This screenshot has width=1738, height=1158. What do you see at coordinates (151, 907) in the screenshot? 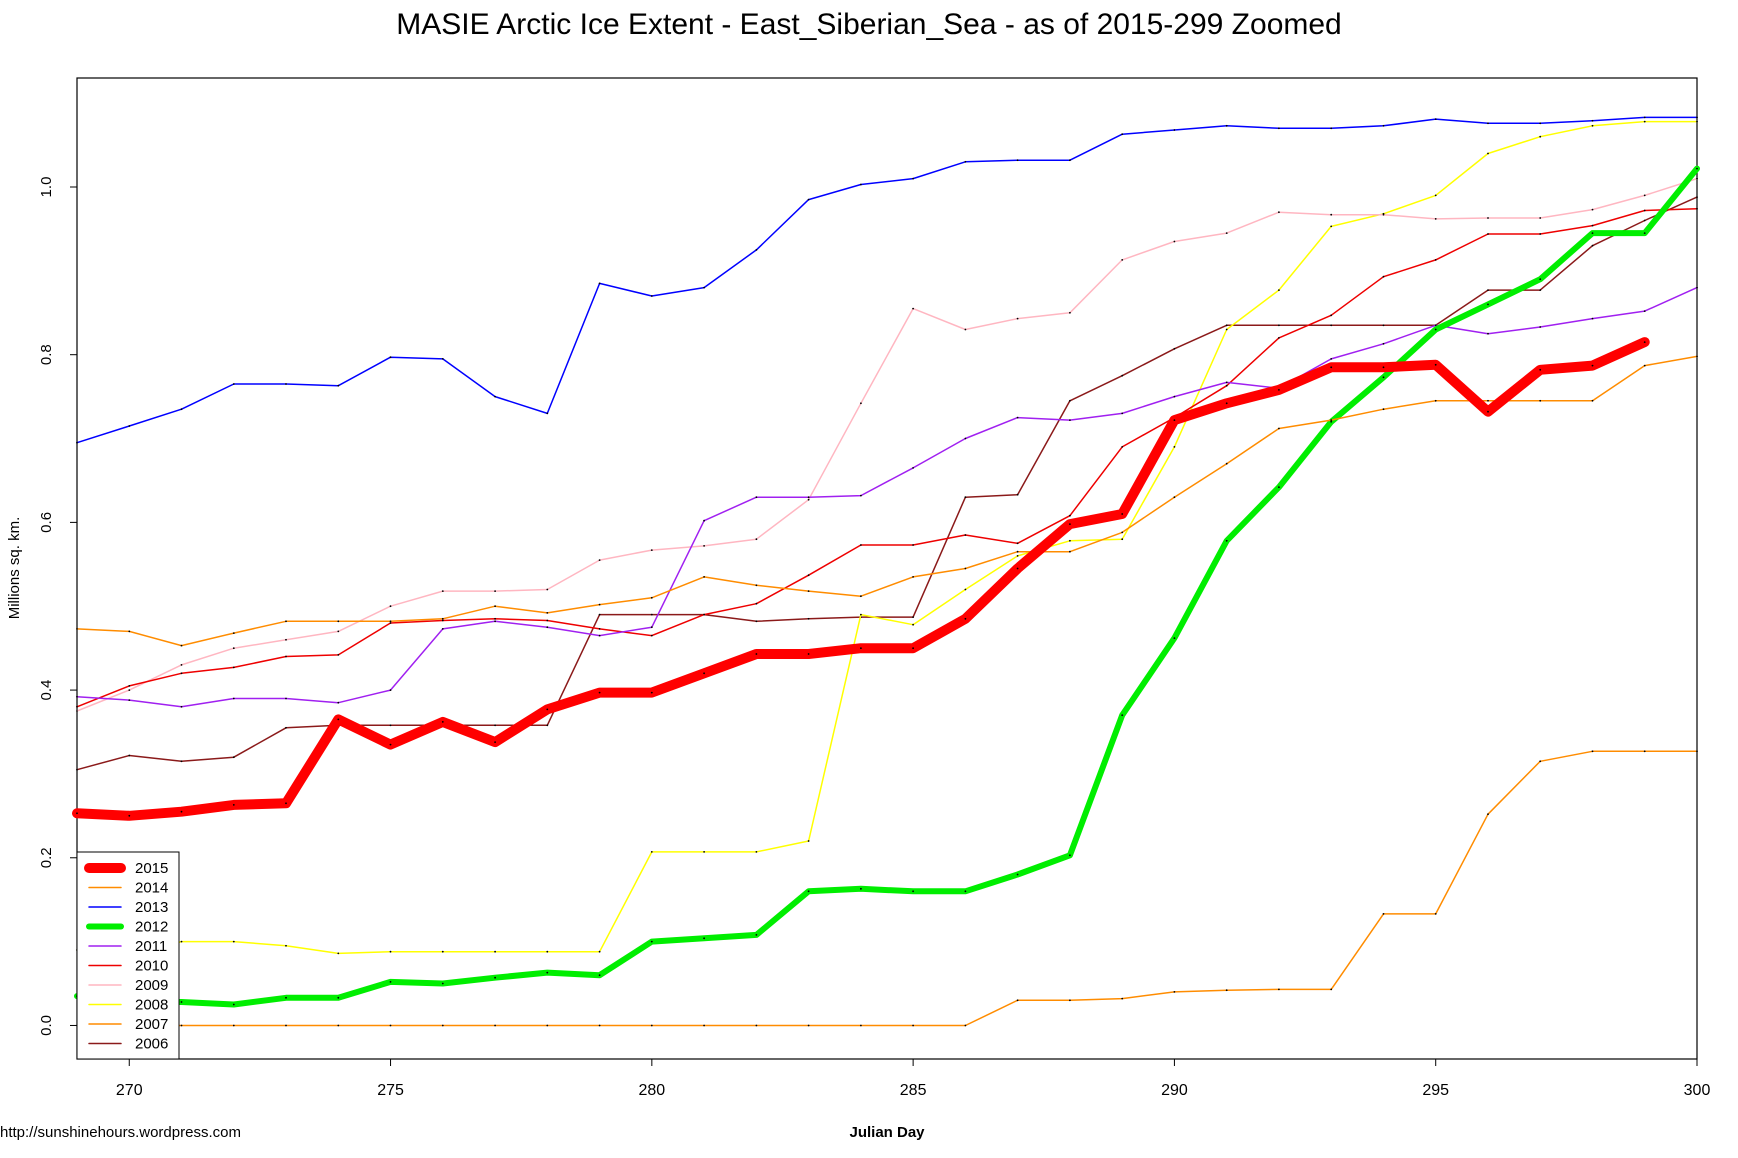
I see `legend-label-2013: 2013` at bounding box center [151, 907].